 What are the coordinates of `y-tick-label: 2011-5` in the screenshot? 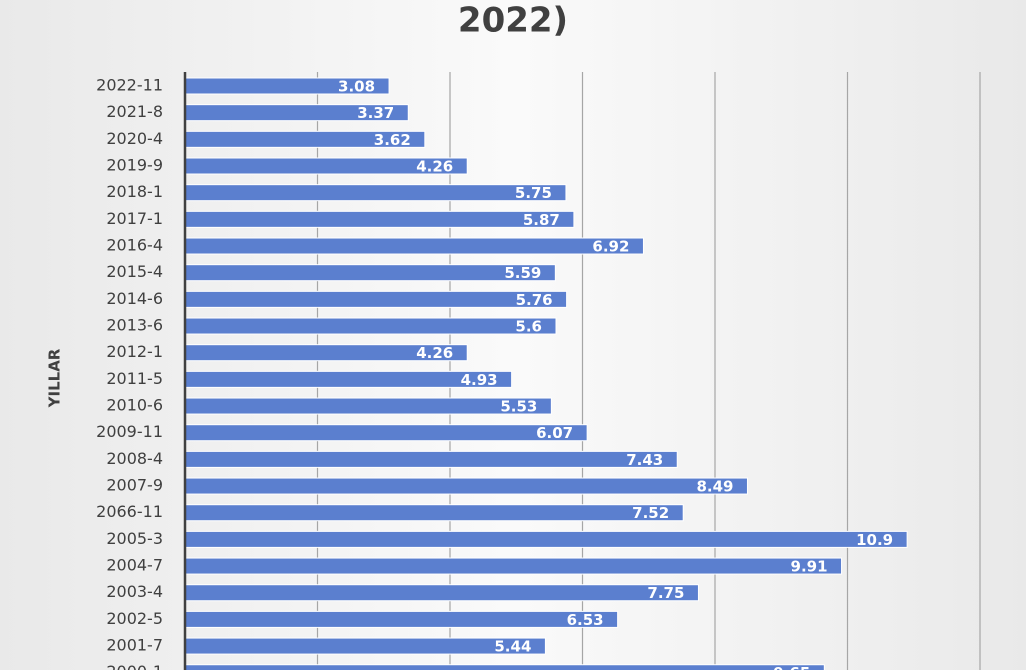 It's located at (134, 378).